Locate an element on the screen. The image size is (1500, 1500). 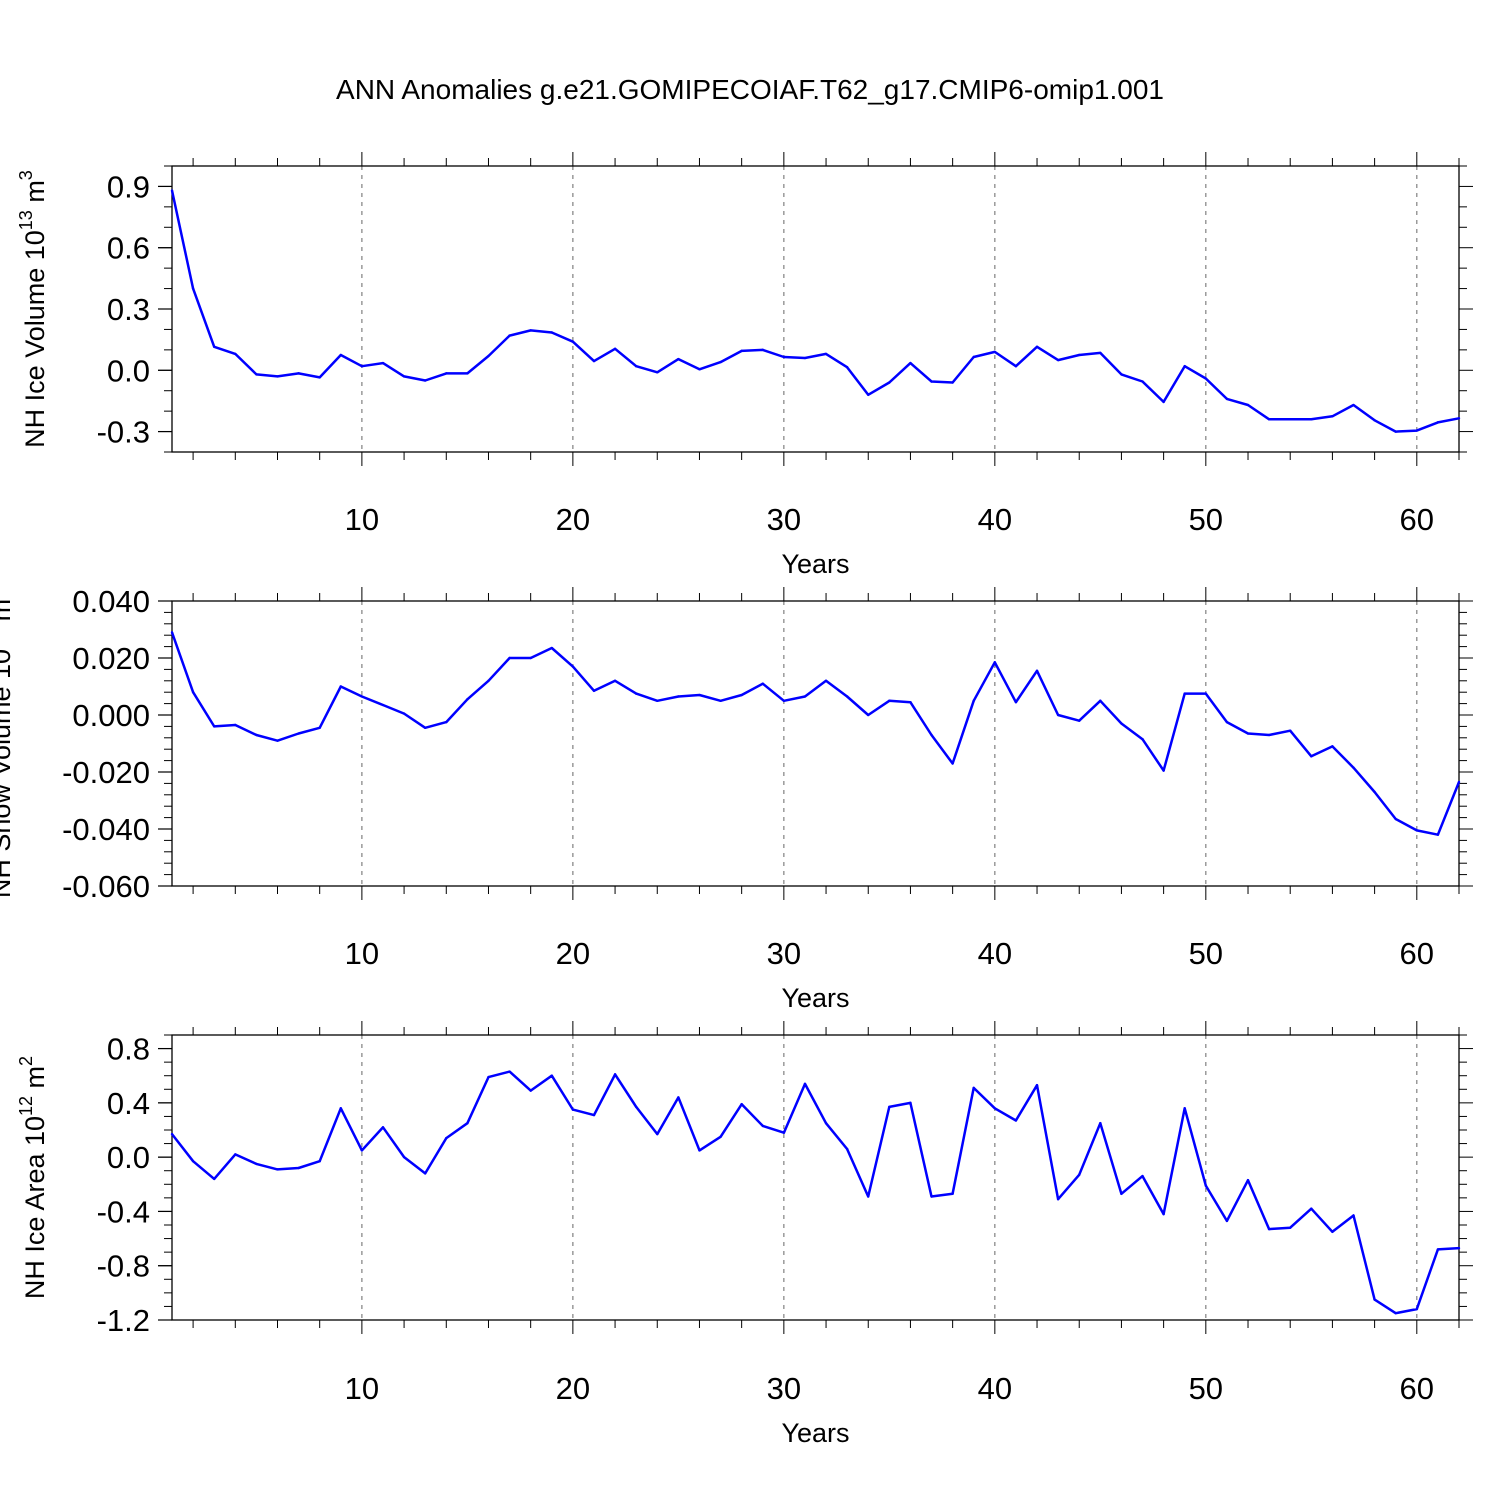
y-tick-label: 0.9 is located at coordinates (128, 186).